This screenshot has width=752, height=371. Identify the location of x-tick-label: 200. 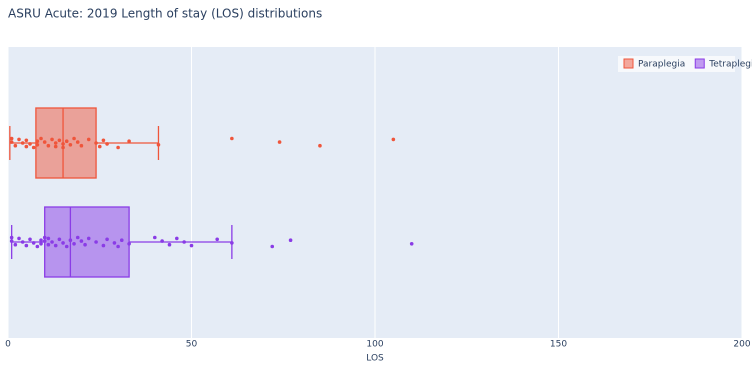
(741, 345).